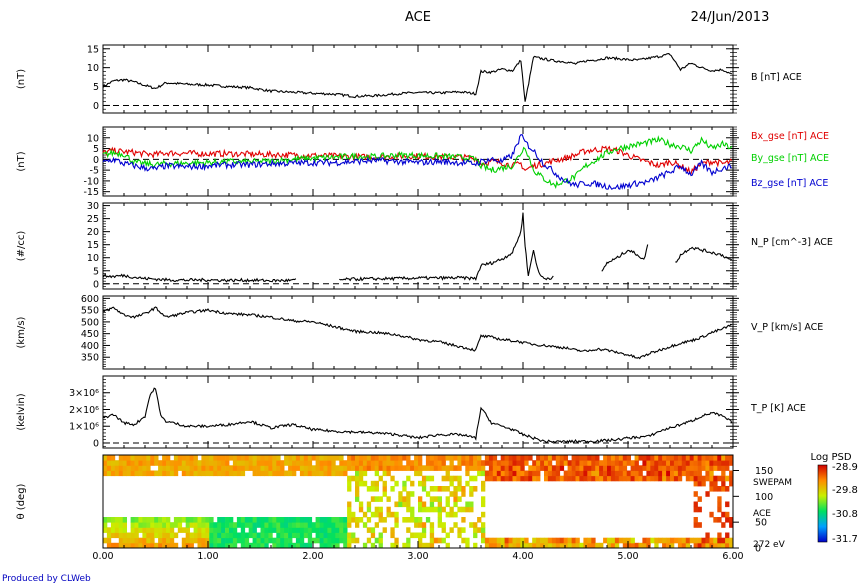 The image size is (864, 584). Describe the element at coordinates (772, 483) in the screenshot. I see `heatmap-side-label: SWEPAM` at that location.